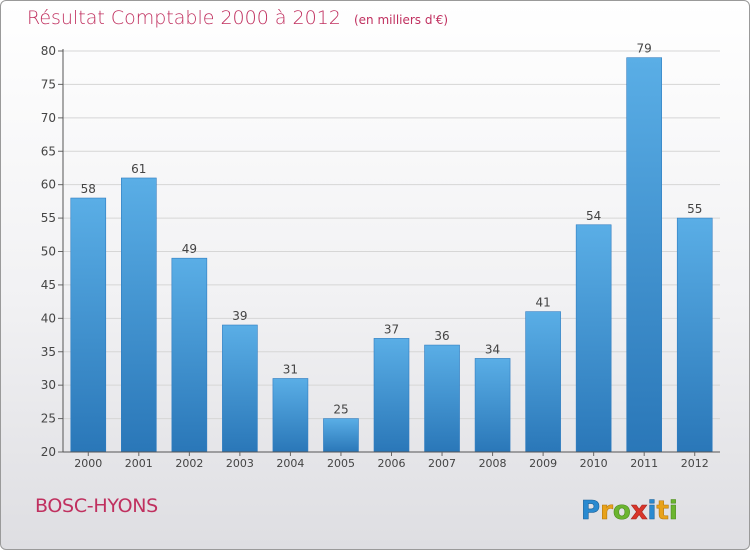 The image size is (750, 550). I want to click on y-tick-label: 75, so click(48, 84).